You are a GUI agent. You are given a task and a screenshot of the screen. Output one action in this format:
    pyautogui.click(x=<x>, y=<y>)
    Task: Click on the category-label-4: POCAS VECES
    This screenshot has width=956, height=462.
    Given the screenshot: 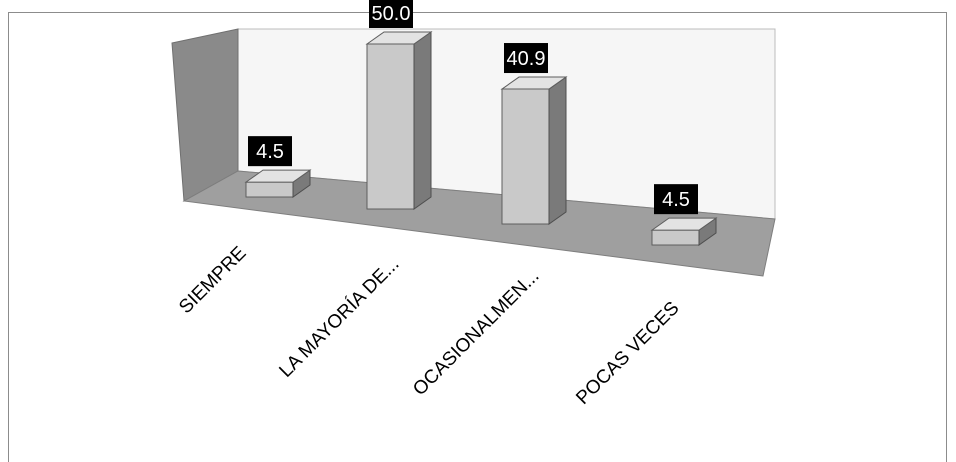 What is the action you would take?
    pyautogui.click(x=627, y=353)
    